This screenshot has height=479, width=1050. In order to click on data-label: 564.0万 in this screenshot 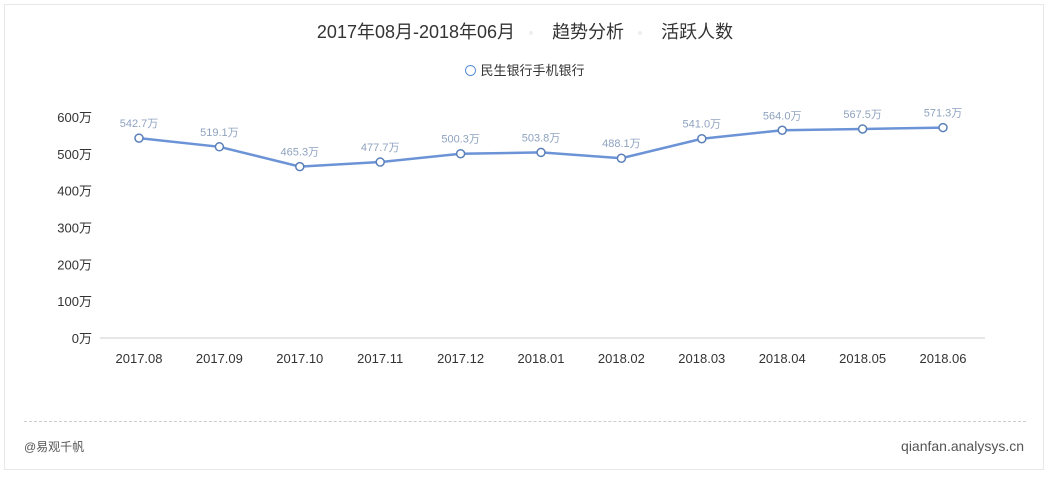, I will do `click(782, 116)`.